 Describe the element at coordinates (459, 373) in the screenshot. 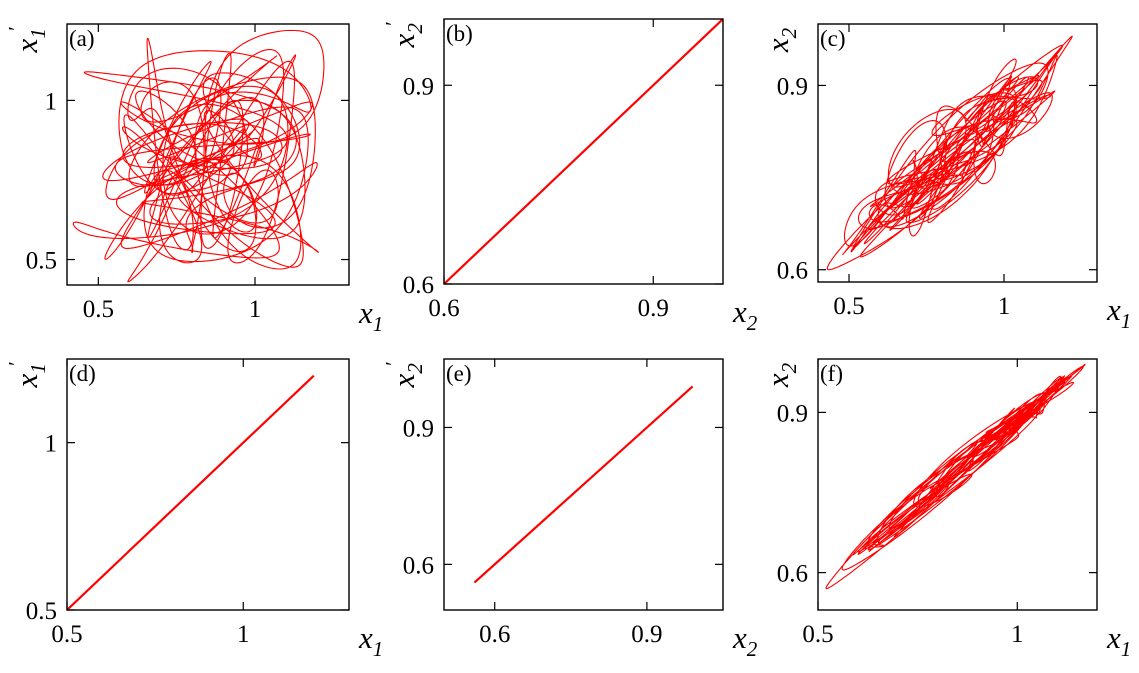

I see `panel-label: (e)` at that location.